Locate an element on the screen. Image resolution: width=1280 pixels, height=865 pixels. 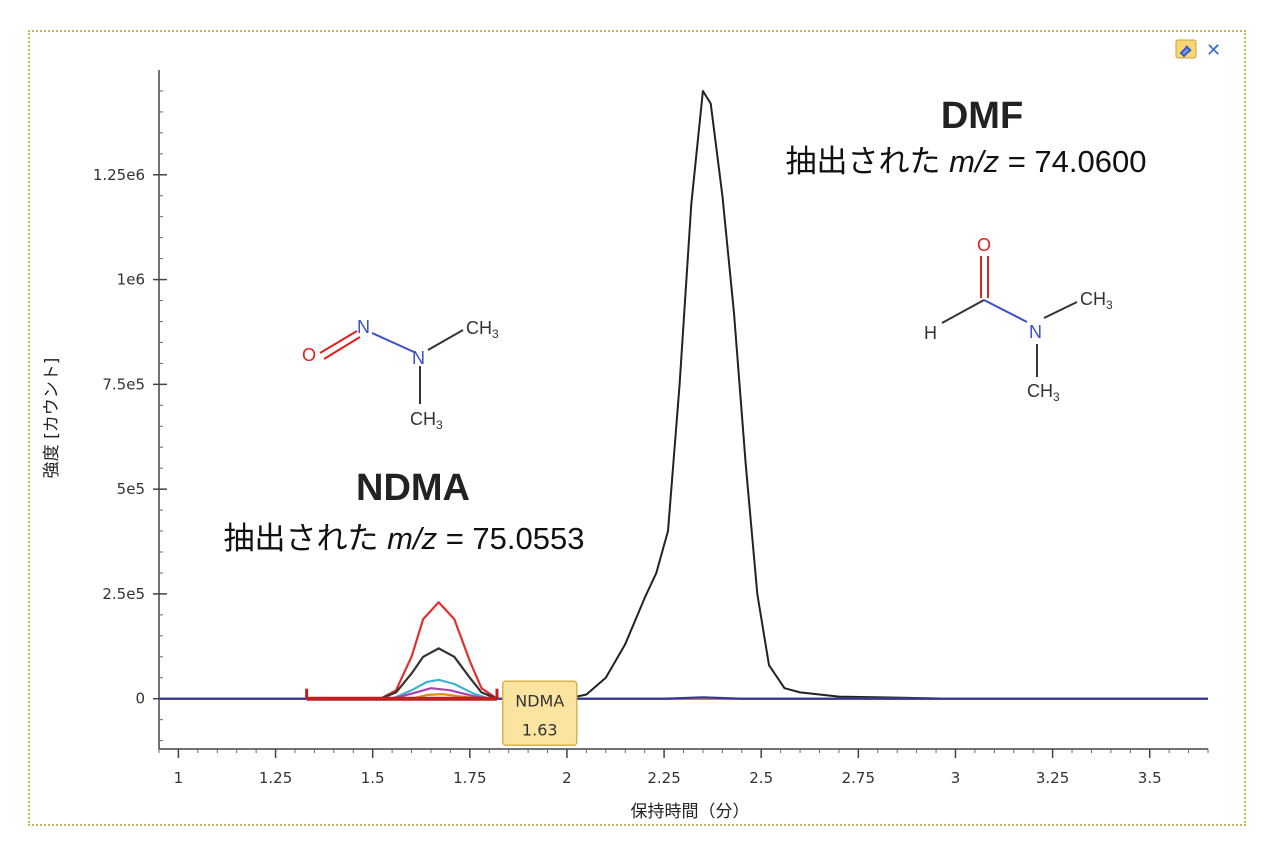
y-tick-label: 1e6 is located at coordinates (131, 280).